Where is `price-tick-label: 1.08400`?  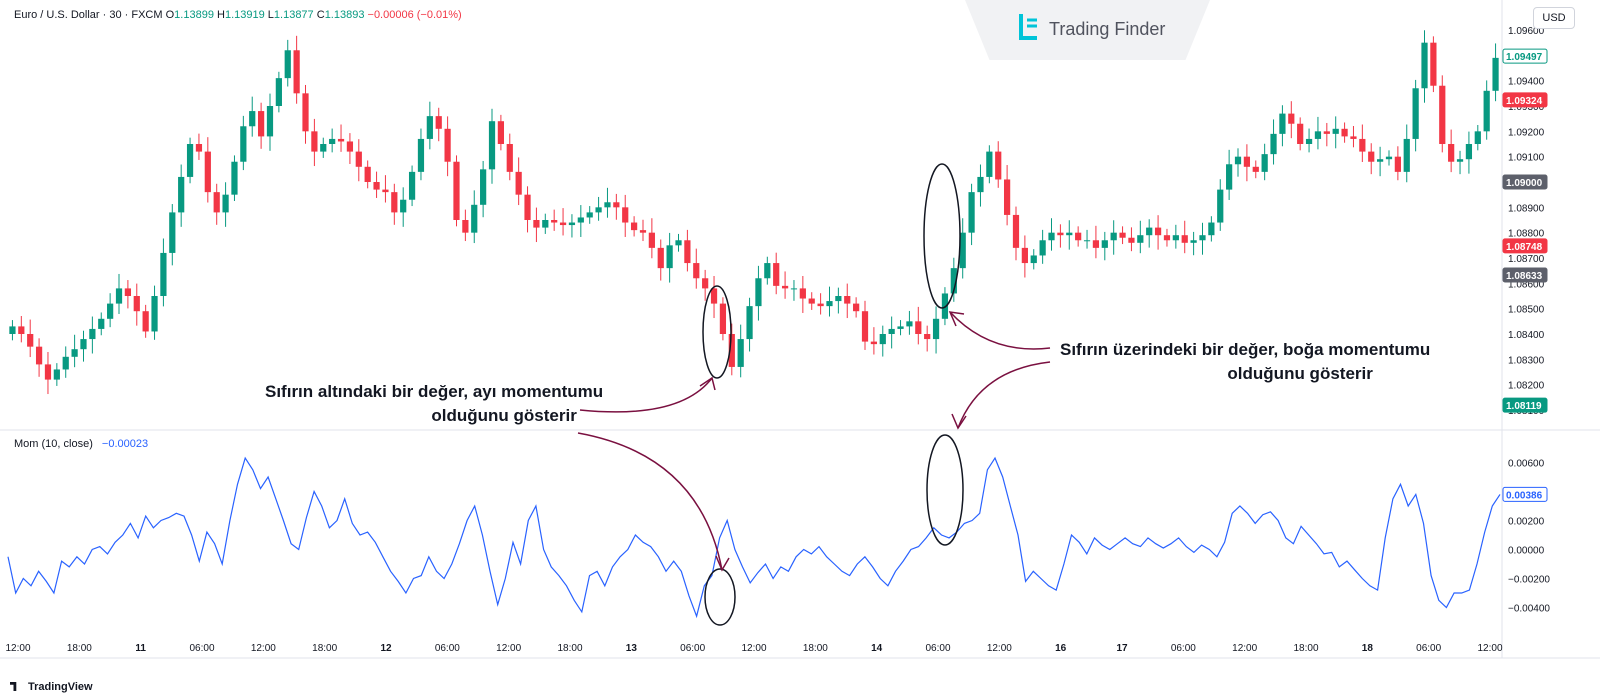
price-tick-label: 1.08400 is located at coordinates (1526, 335).